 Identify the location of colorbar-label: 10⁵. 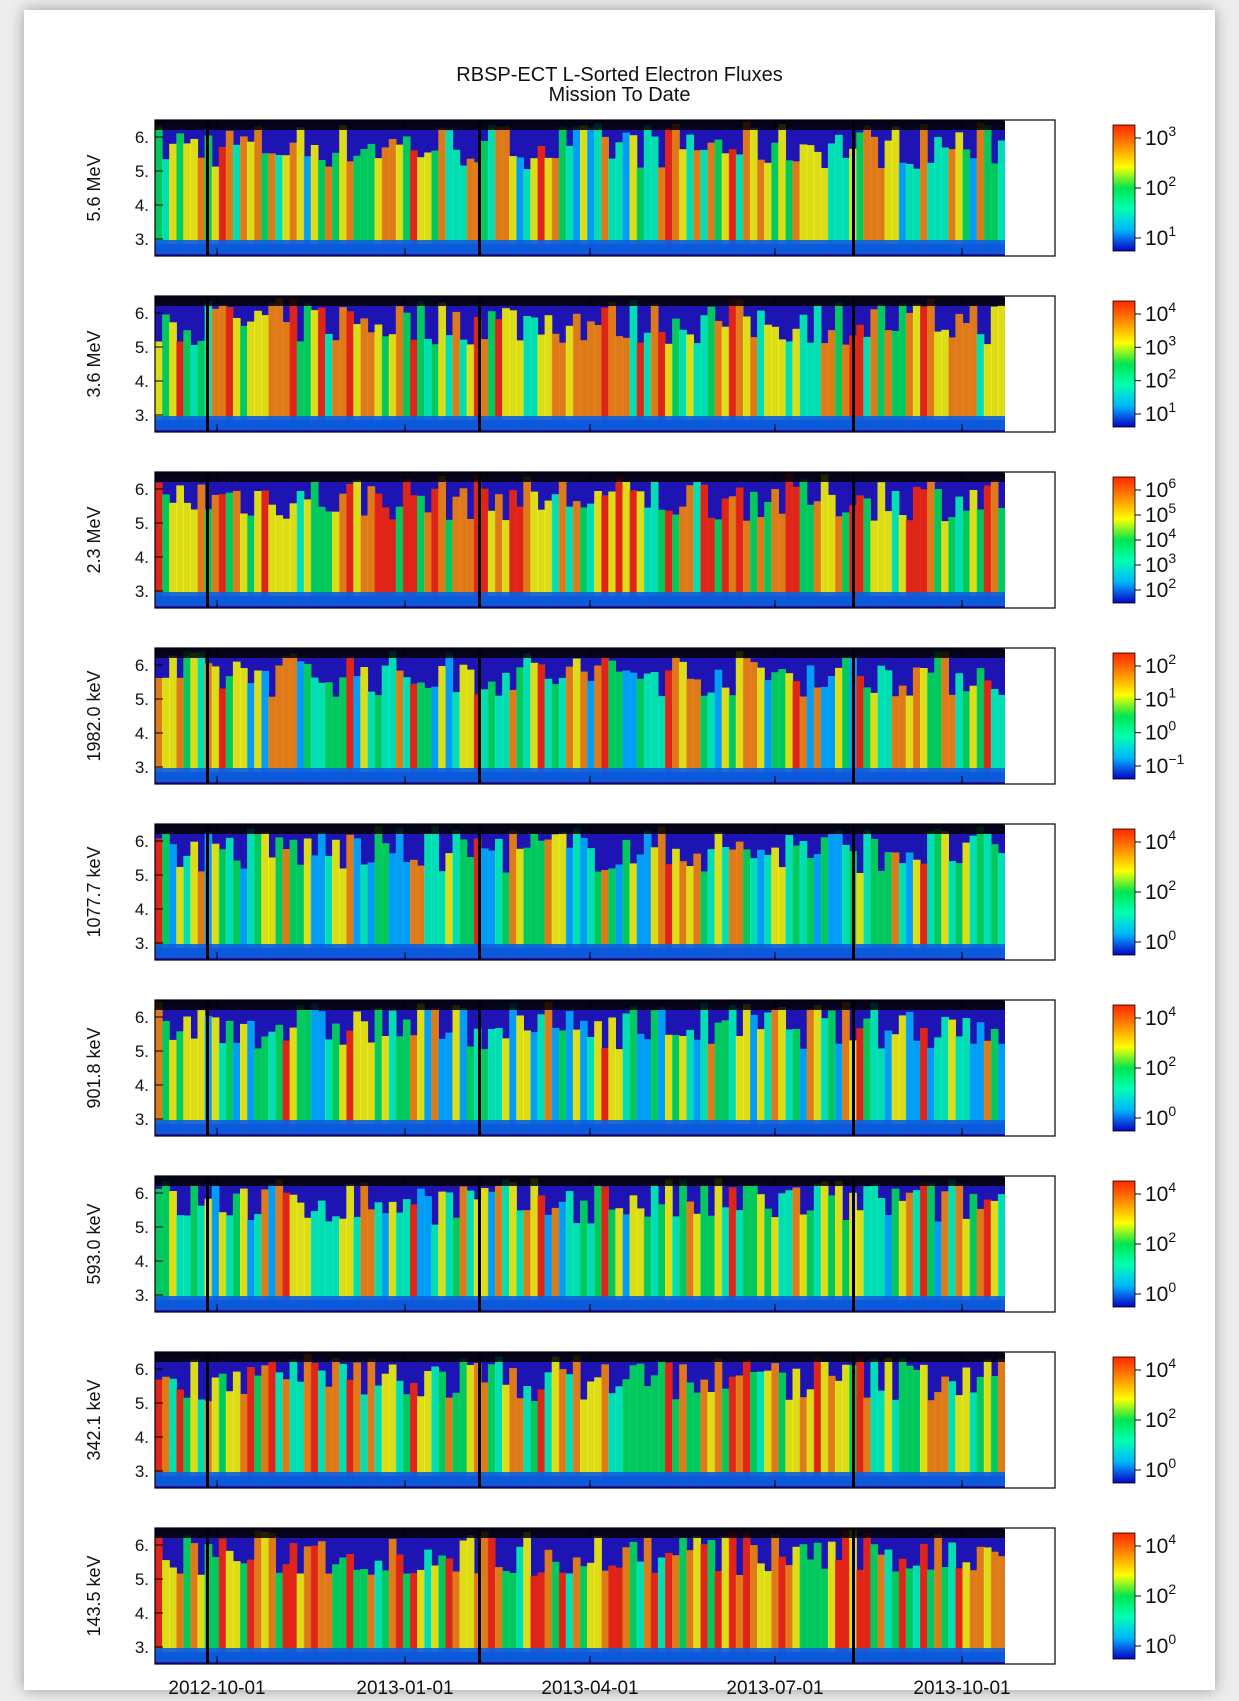
(1160, 513).